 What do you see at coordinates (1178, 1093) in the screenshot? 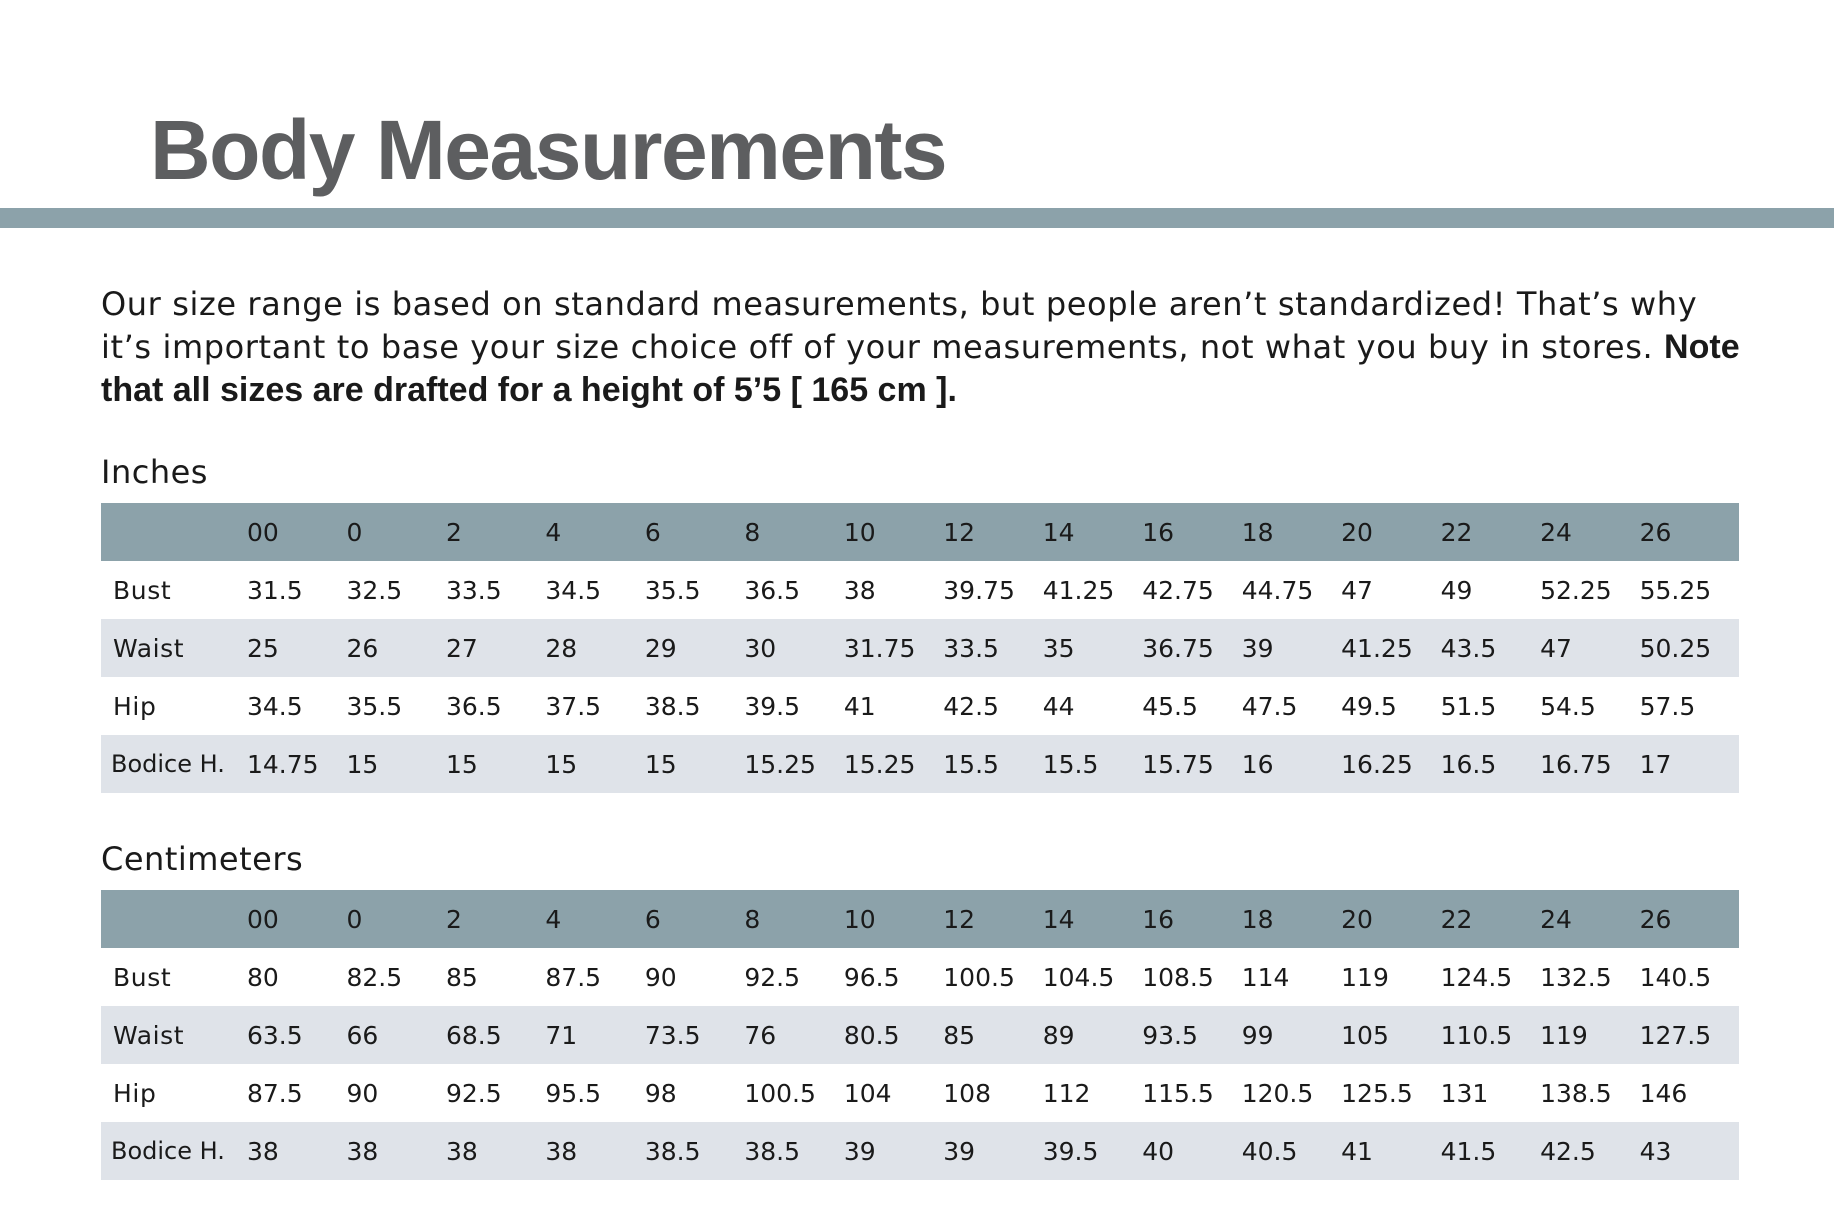
I see `measurement-cell: 115.5` at bounding box center [1178, 1093].